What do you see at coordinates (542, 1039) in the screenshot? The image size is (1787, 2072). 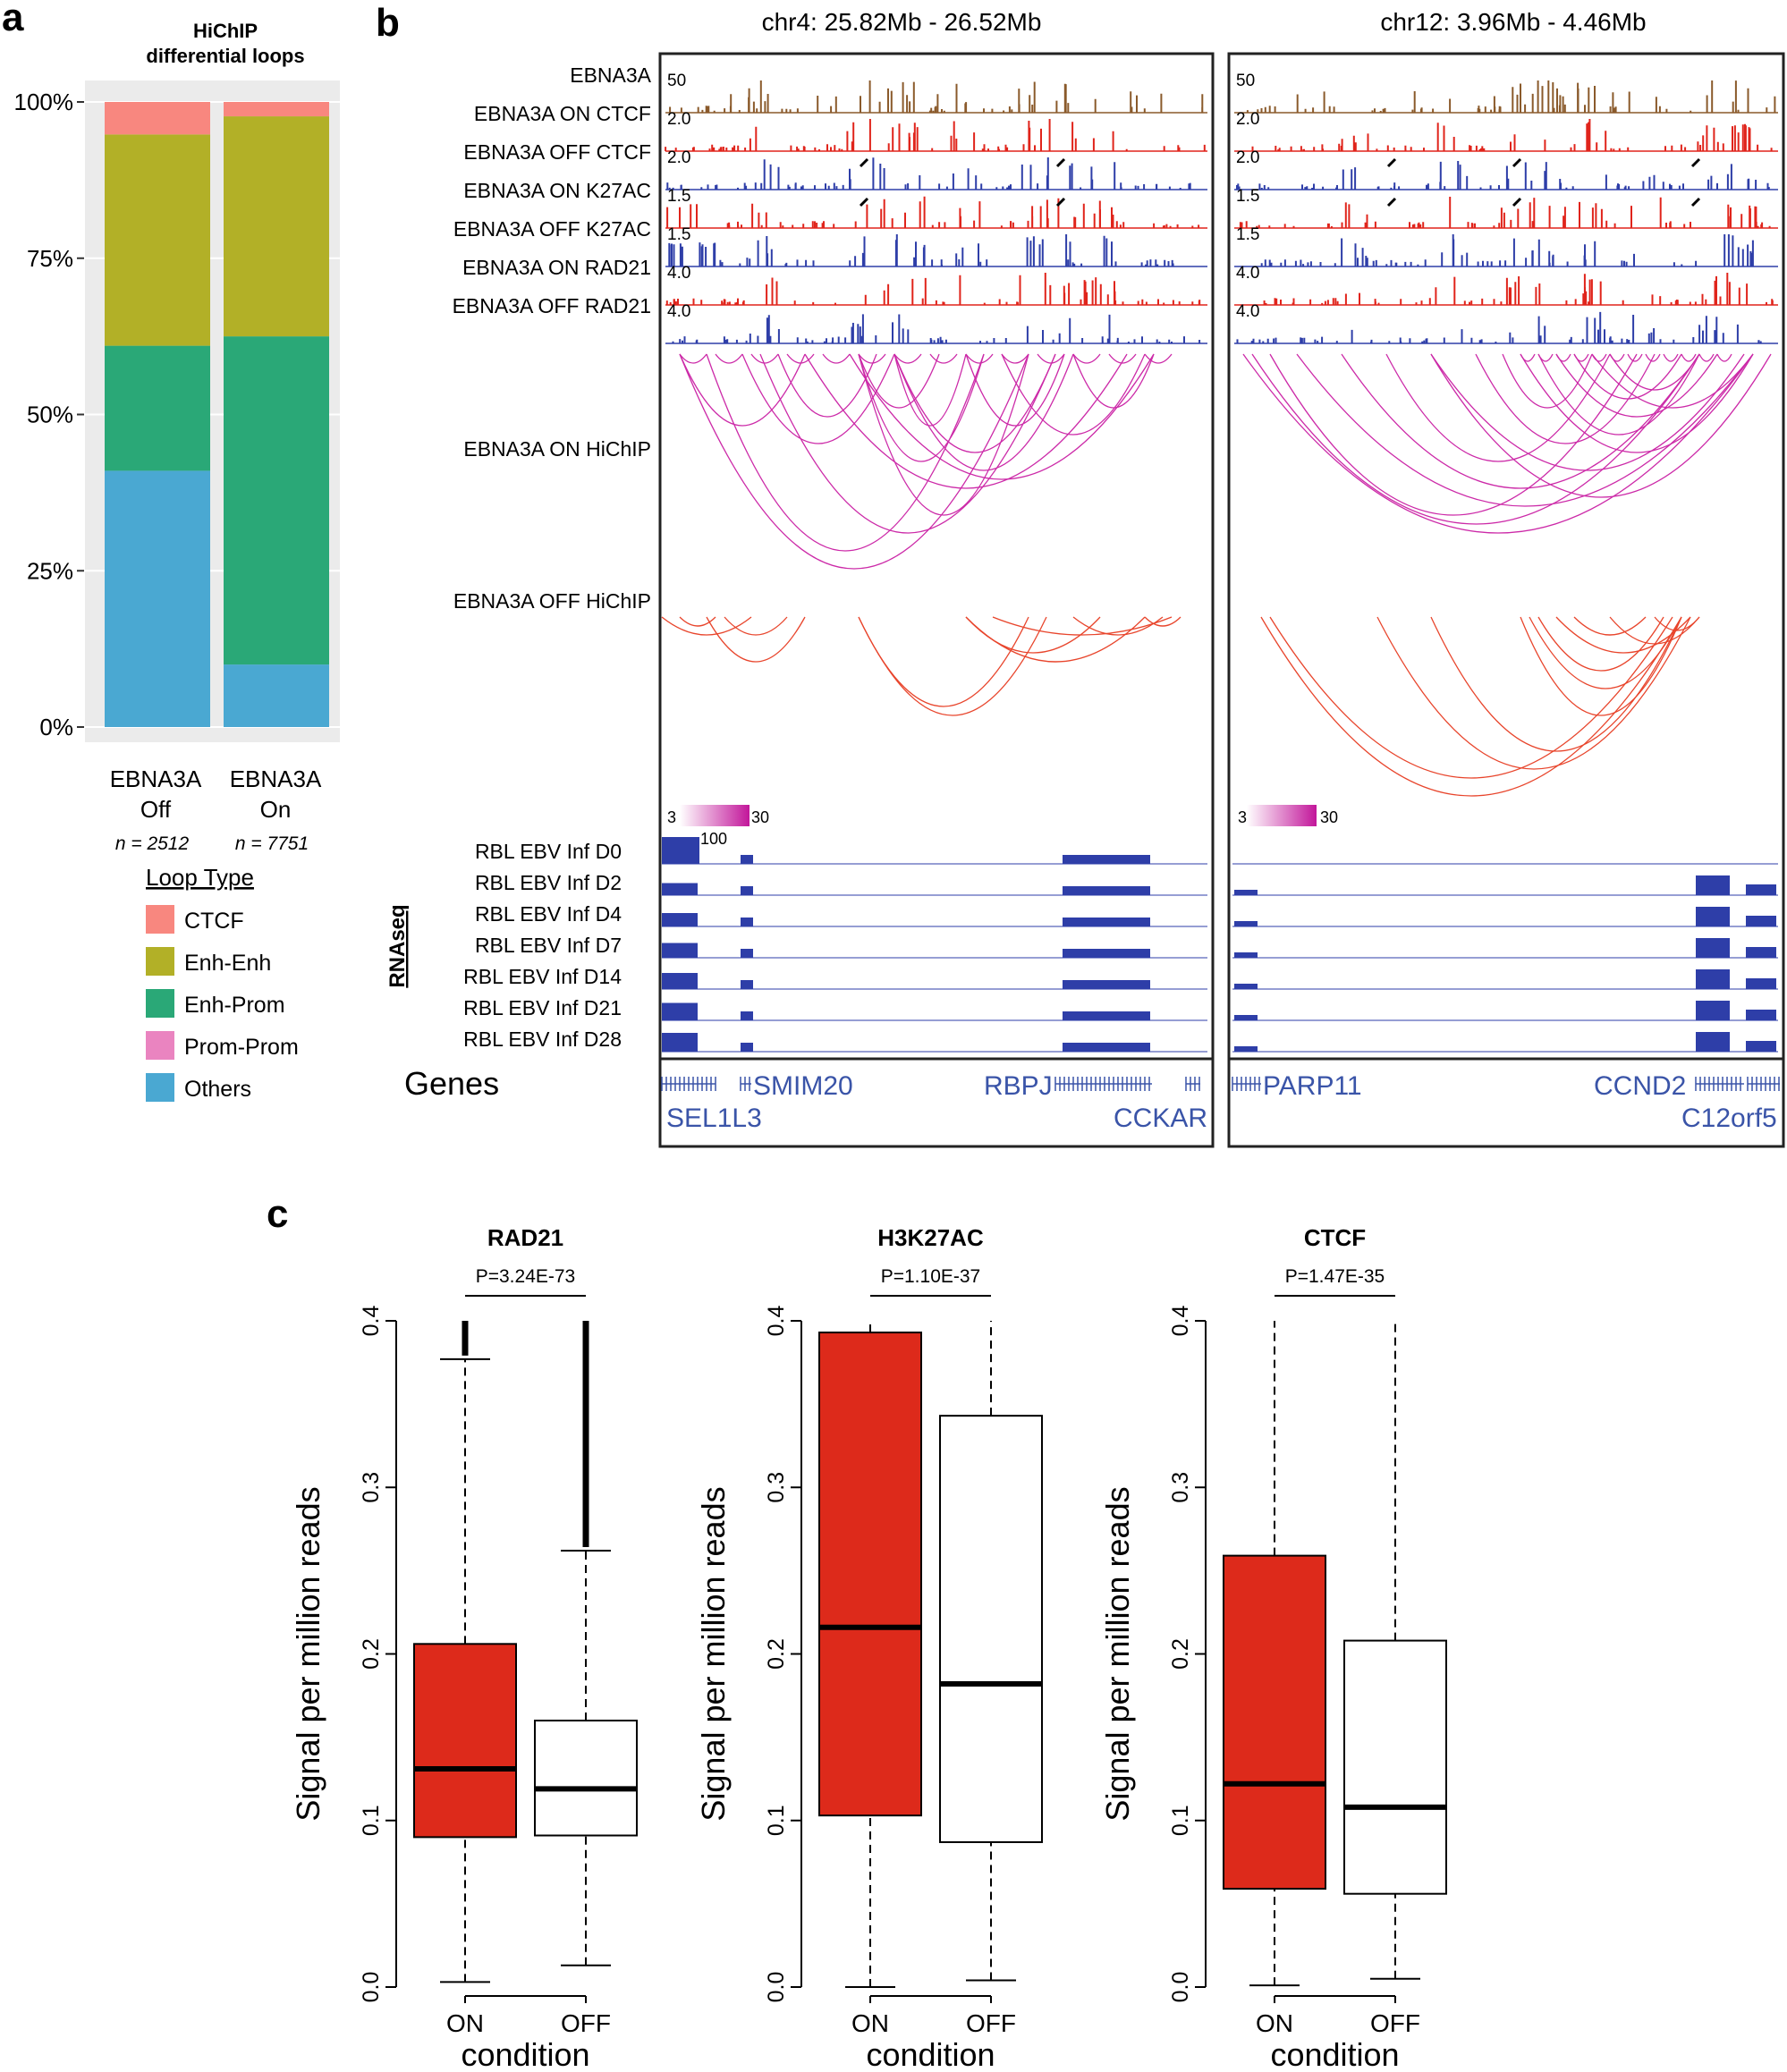 I see `rnaseq-track-label: RBL EBV Inf D28` at bounding box center [542, 1039].